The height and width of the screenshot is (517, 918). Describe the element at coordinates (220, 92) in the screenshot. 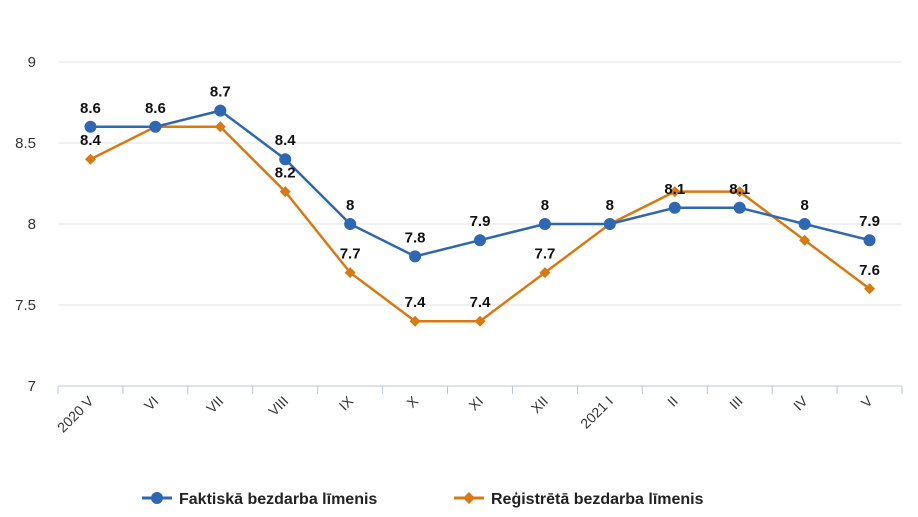

I see `data-label-series-1-2: 8.7` at that location.